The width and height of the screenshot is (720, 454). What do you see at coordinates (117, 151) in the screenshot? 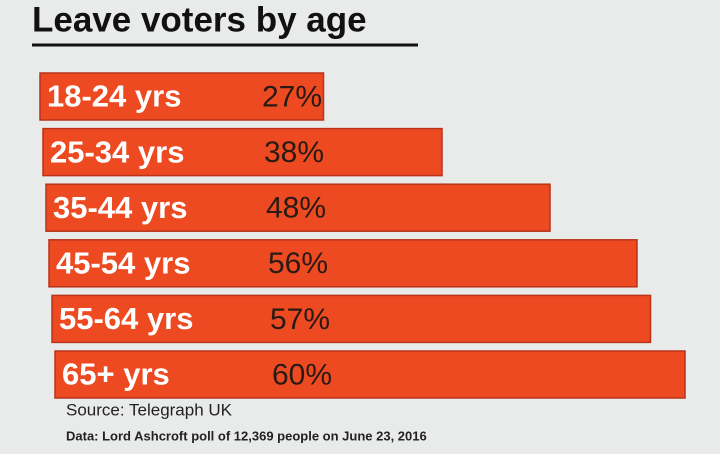
I see `category-label: 25-34 yrs` at bounding box center [117, 151].